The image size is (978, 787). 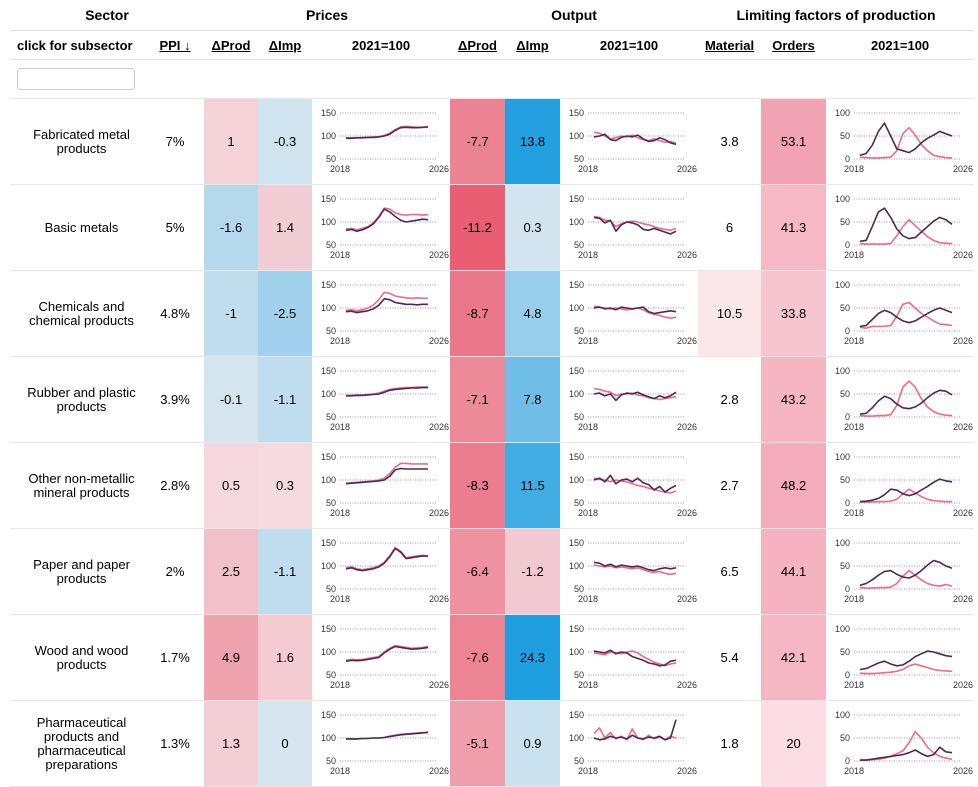 What do you see at coordinates (847, 589) in the screenshot?
I see `y-tick-label: 0` at bounding box center [847, 589].